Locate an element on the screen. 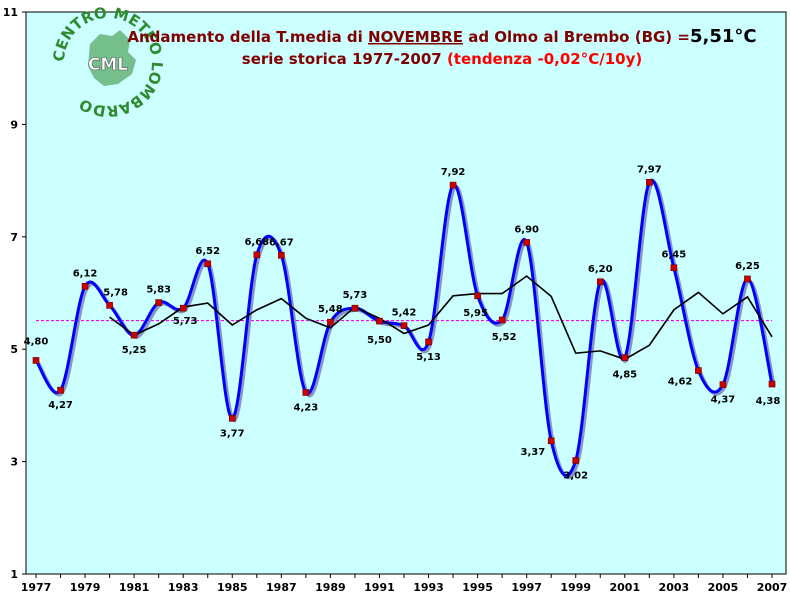 This screenshot has width=790, height=600. x-tick-label: 2001 is located at coordinates (624, 587).